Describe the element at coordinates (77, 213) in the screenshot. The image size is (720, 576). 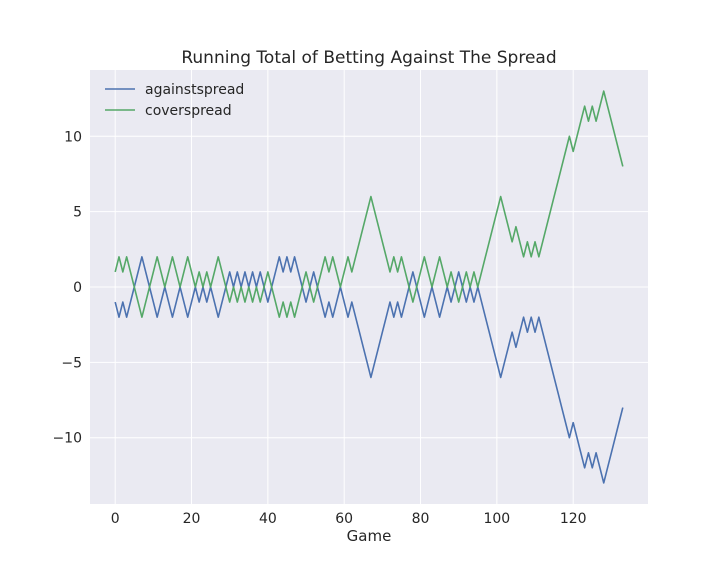
I see `y-tick-label: 5` at that location.